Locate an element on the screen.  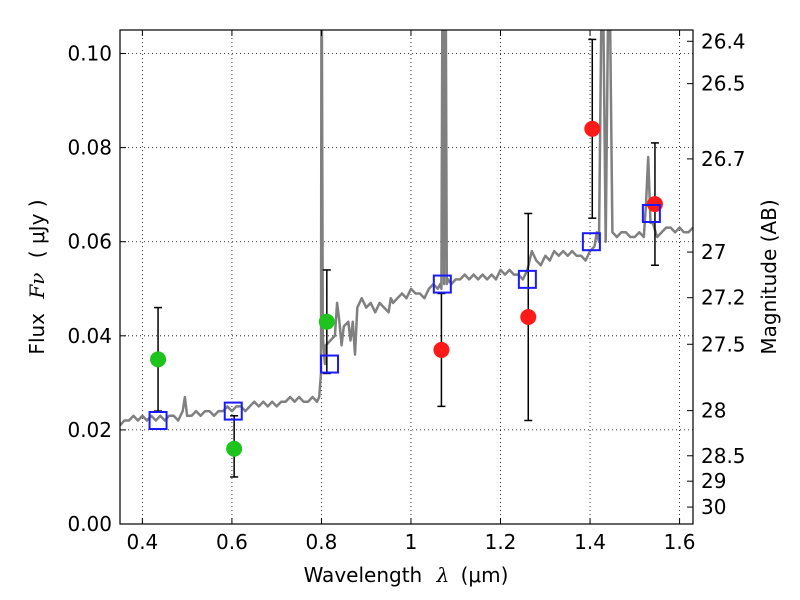
x-tick-label: 0.4 is located at coordinates (142, 542).